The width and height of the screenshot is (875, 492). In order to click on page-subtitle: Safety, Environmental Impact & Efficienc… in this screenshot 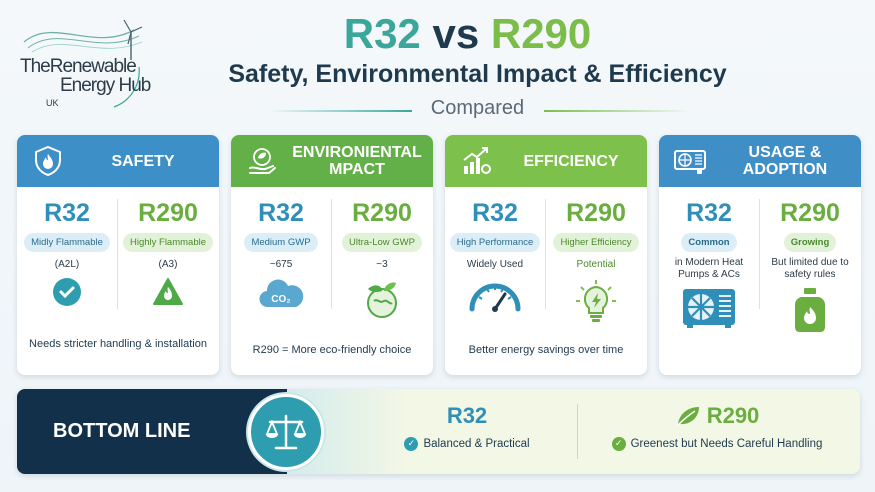, I will do `click(477, 74)`.